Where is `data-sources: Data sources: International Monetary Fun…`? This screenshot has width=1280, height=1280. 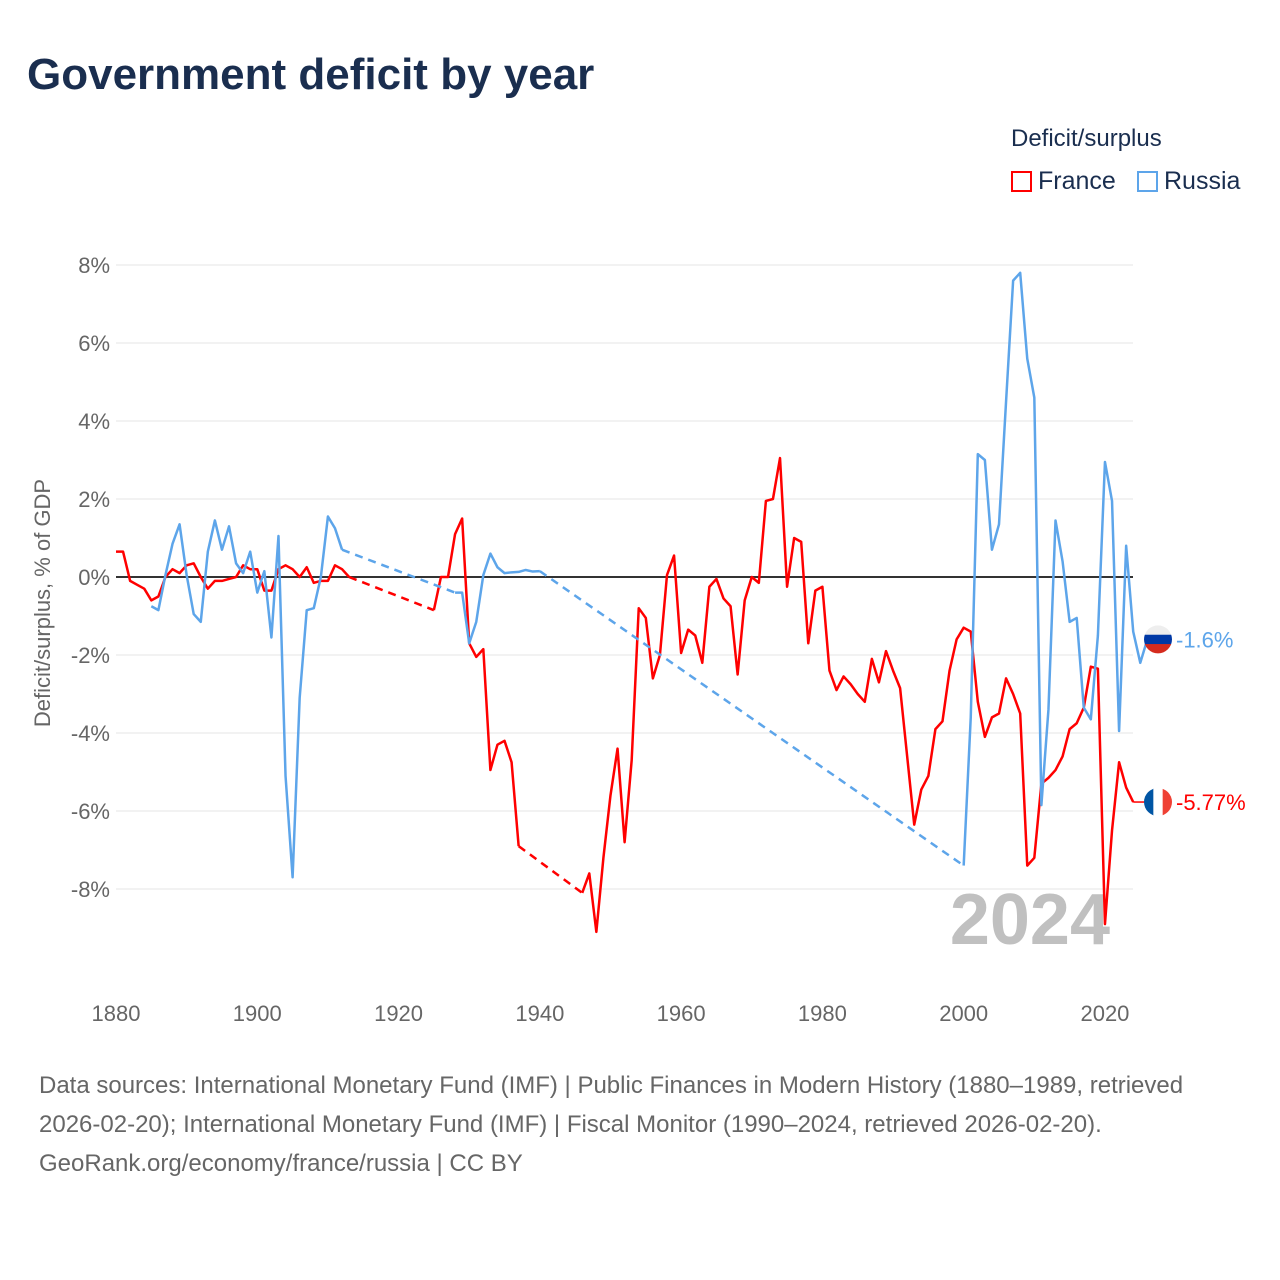 data-sources: Data sources: International Monetary Fun… is located at coordinates (611, 1105).